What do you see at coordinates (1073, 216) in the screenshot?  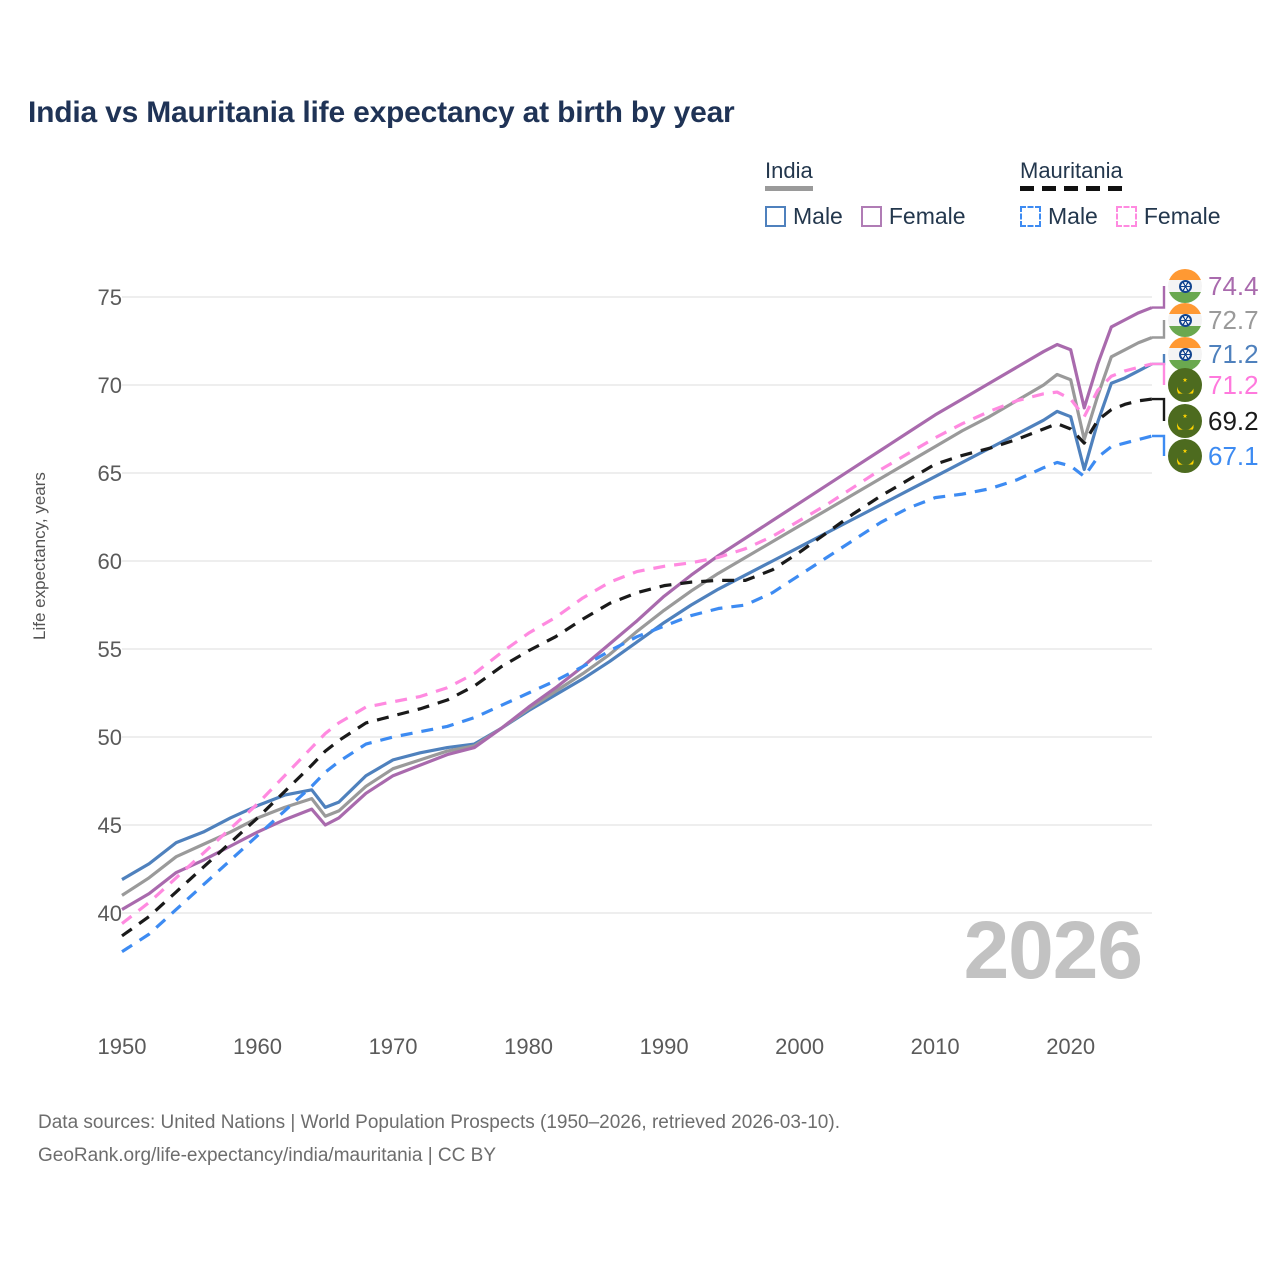 I see `legend-label-mauritania-male: Male` at bounding box center [1073, 216].